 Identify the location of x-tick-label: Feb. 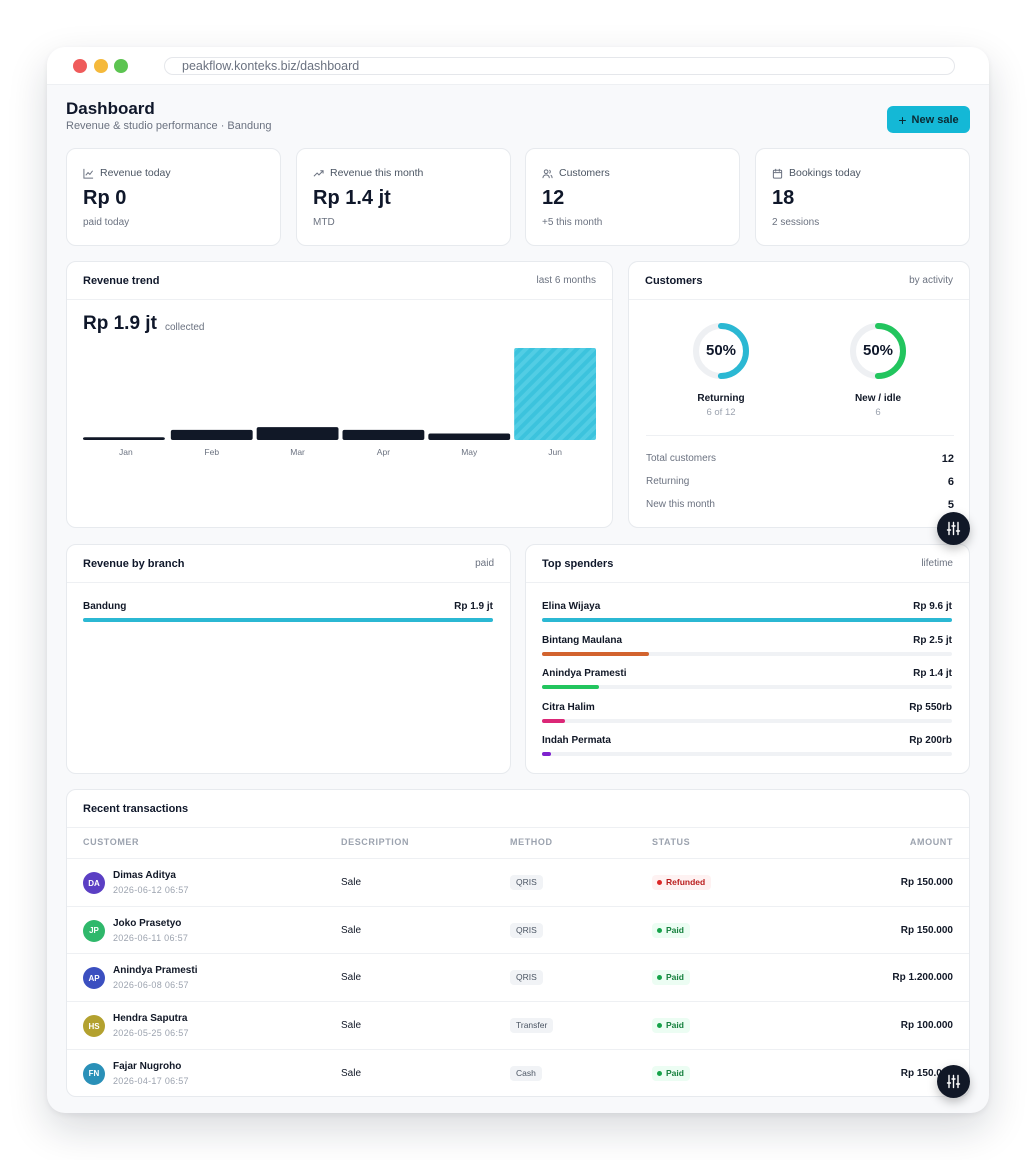
(211, 452).